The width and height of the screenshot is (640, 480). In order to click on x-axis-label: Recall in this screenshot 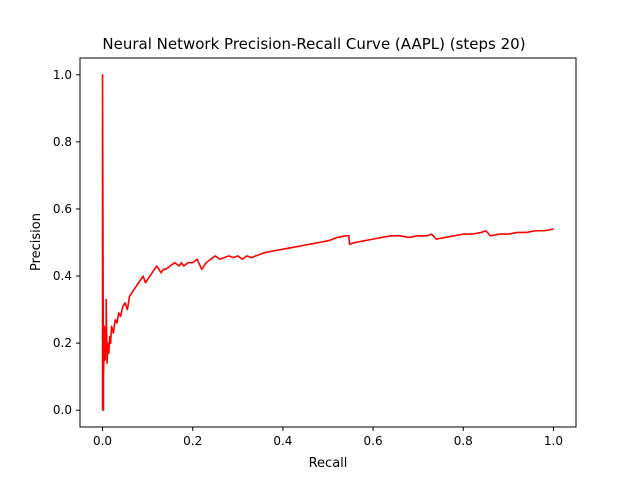, I will do `click(328, 463)`.